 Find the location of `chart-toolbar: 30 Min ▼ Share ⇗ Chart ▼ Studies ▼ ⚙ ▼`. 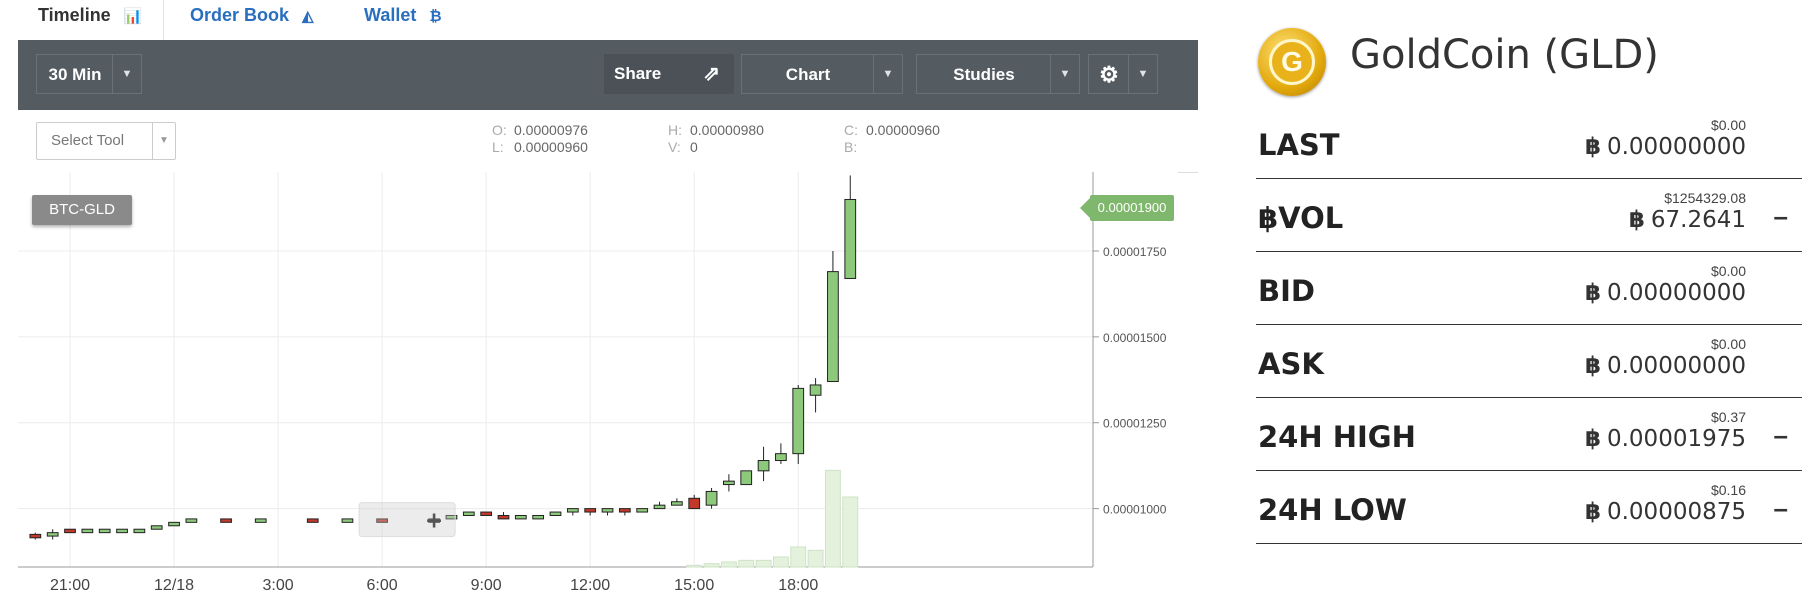

chart-toolbar: 30 Min ▼ Share ⇗ Chart ▼ Studies ▼ ⚙ ▼ is located at coordinates (608, 75).